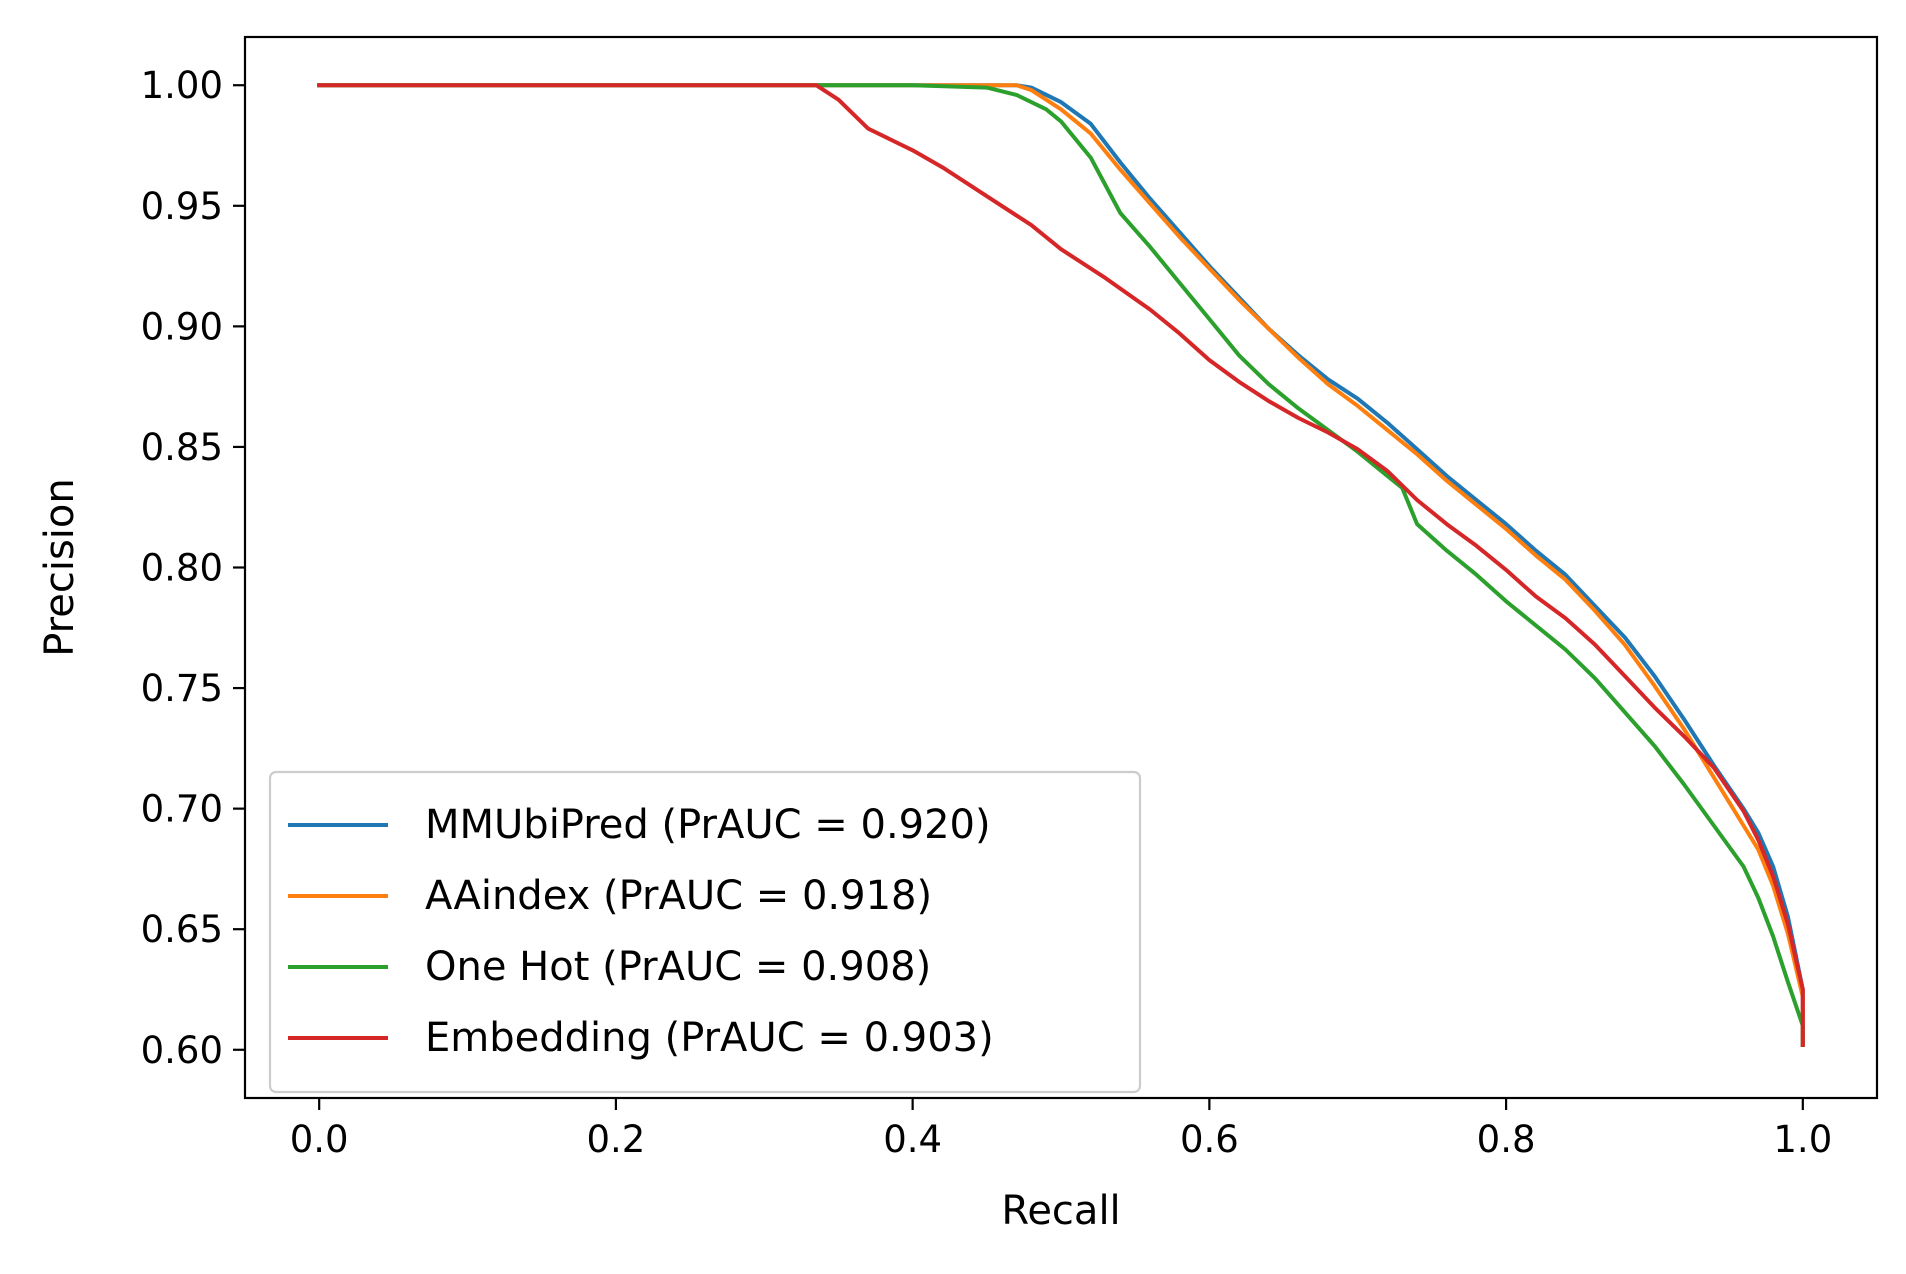  What do you see at coordinates (182, 688) in the screenshot?
I see `y-tick-label: 0.75` at bounding box center [182, 688].